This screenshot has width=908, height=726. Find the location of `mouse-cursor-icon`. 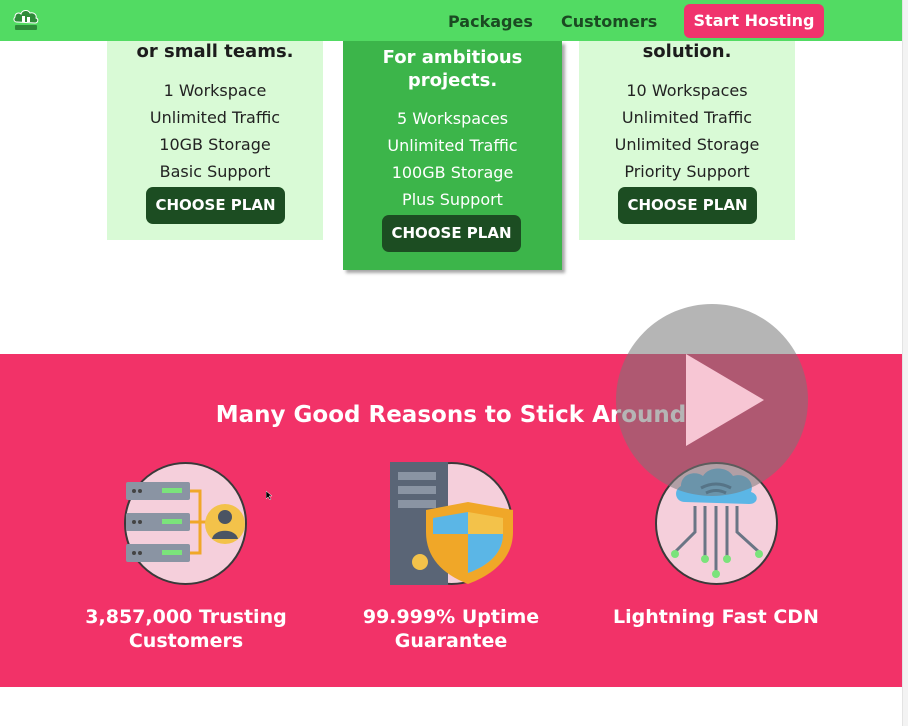

mouse-cursor-icon is located at coordinates (269, 495).